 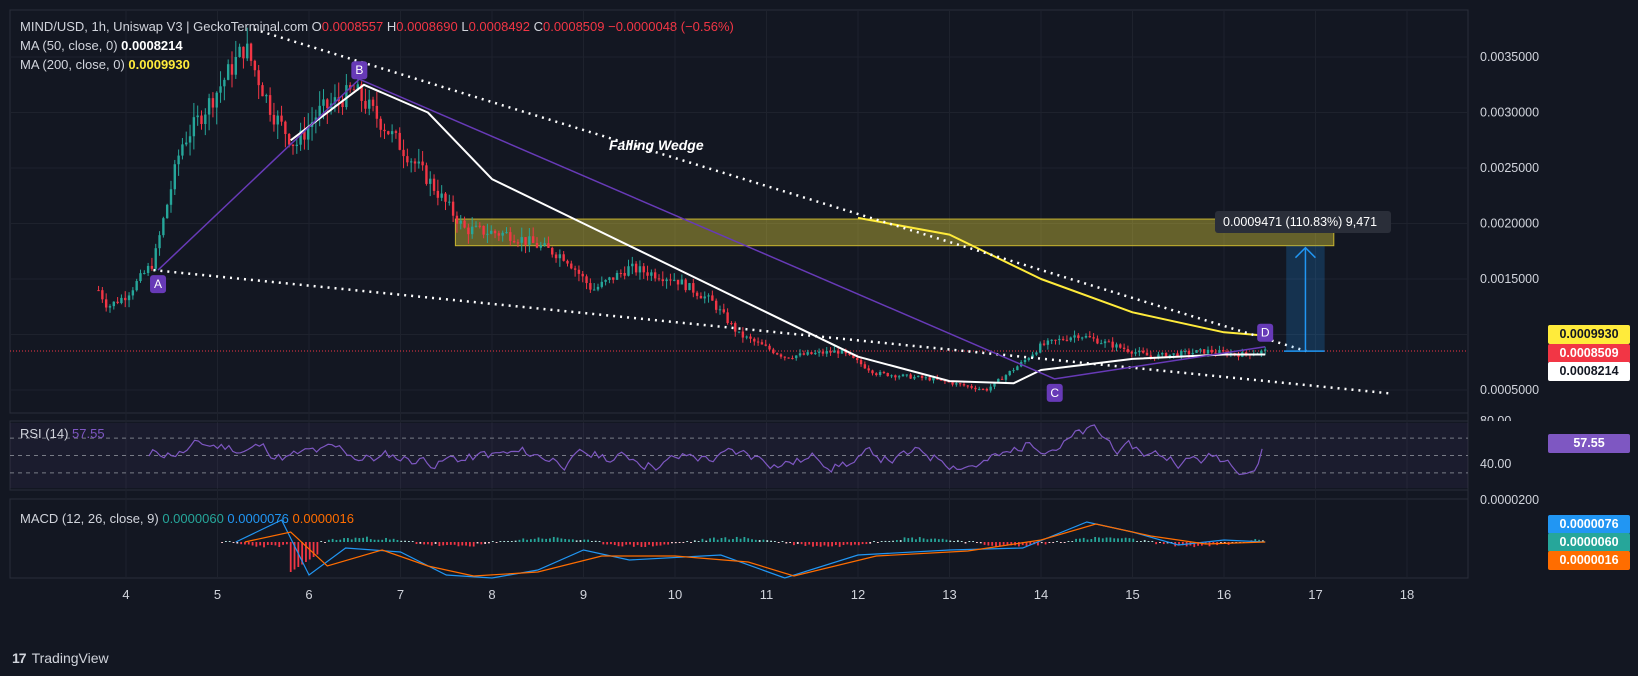 What do you see at coordinates (60, 658) in the screenshot?
I see `tradingview-footer: 17 TradingView` at bounding box center [60, 658].